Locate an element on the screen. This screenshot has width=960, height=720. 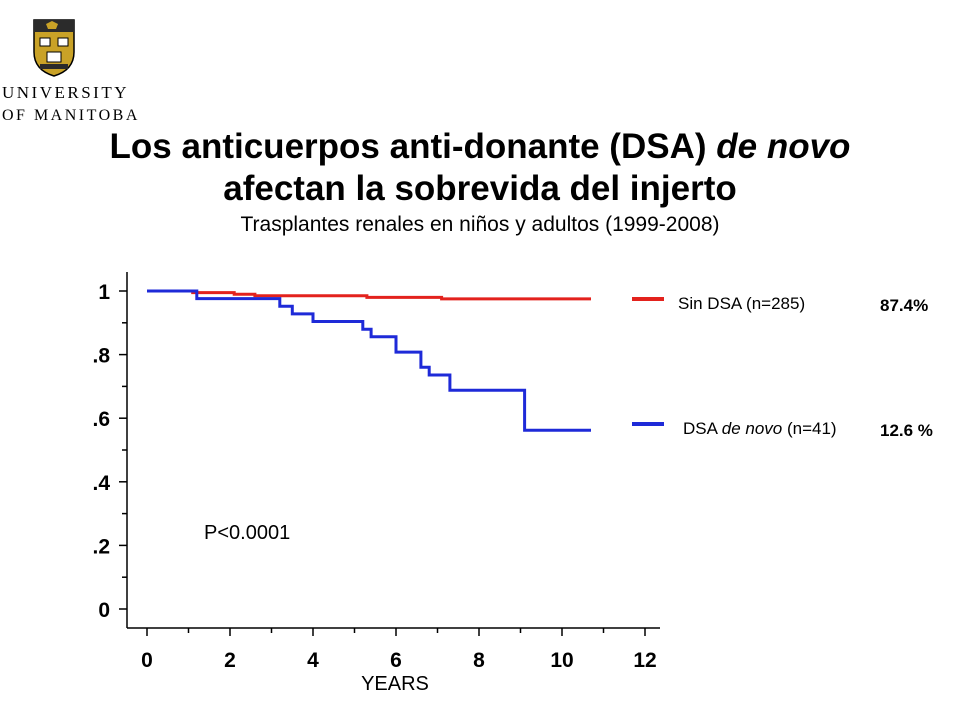
crest-icon is located at coordinates (54, 48).